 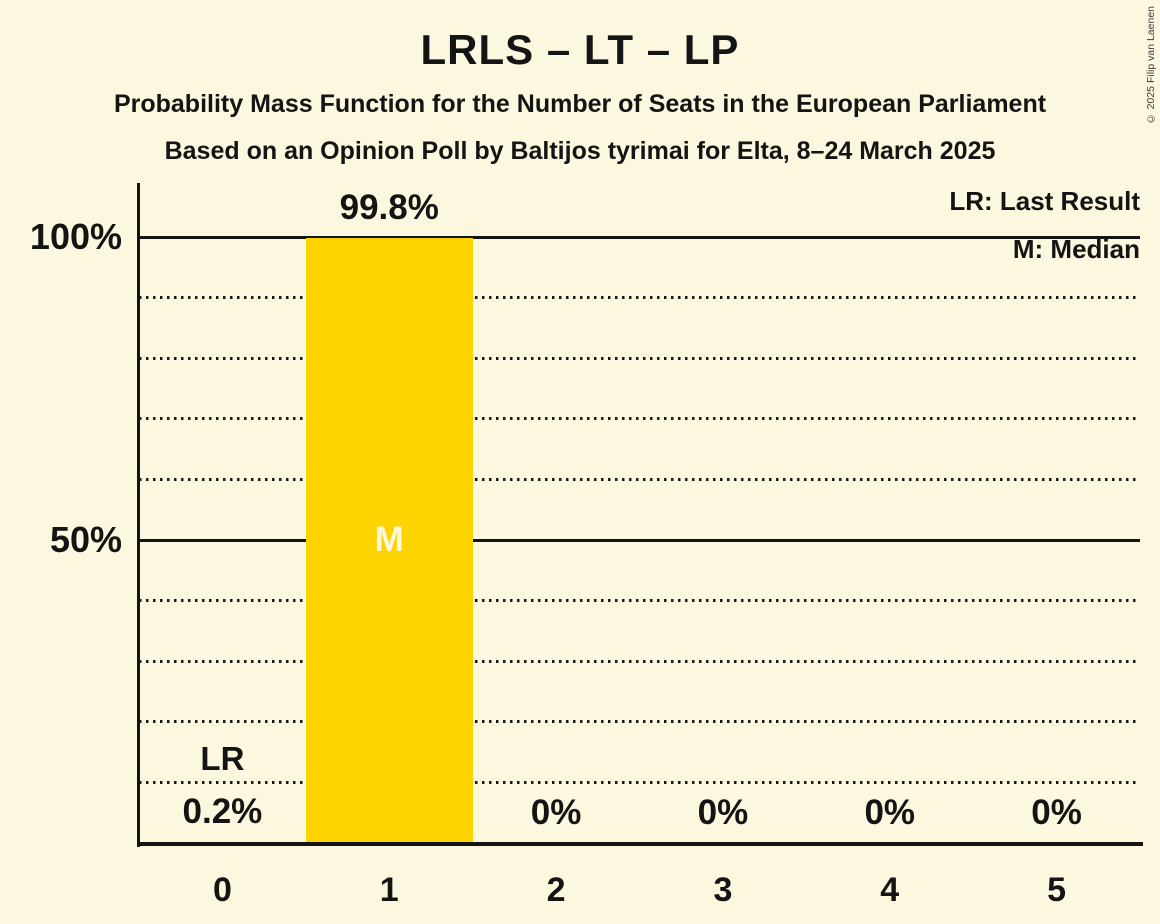 What do you see at coordinates (723, 890) in the screenshot?
I see `x-axis-label-3: 3` at bounding box center [723, 890].